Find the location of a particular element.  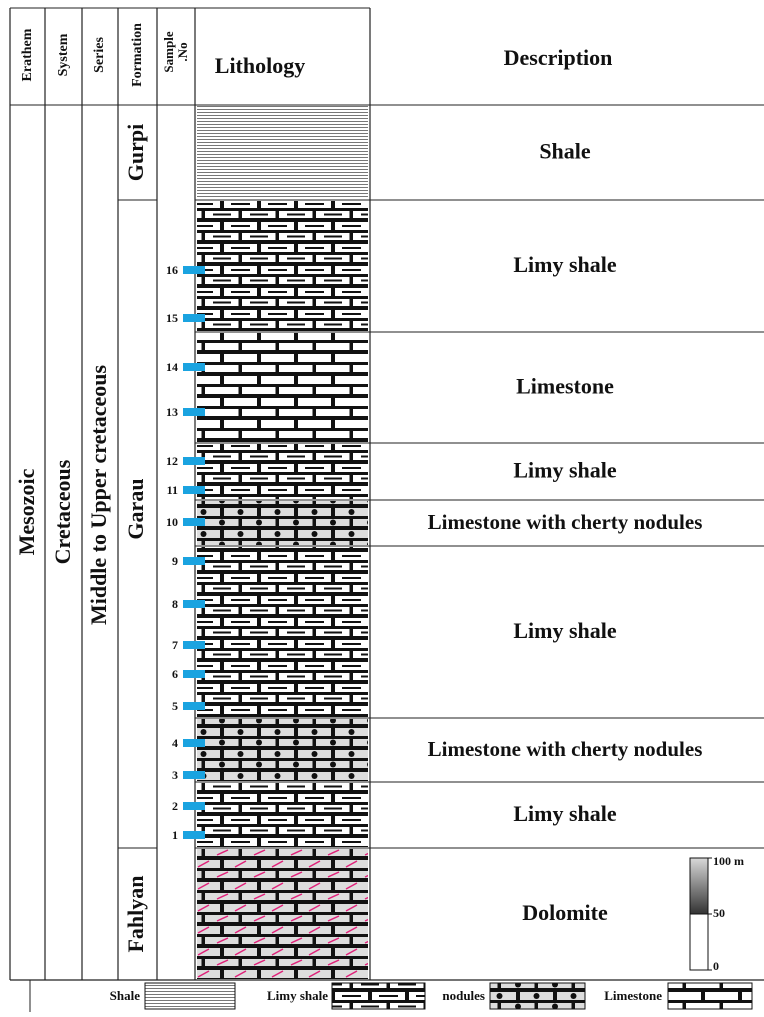

header-series: Series is located at coordinates (99, 55).